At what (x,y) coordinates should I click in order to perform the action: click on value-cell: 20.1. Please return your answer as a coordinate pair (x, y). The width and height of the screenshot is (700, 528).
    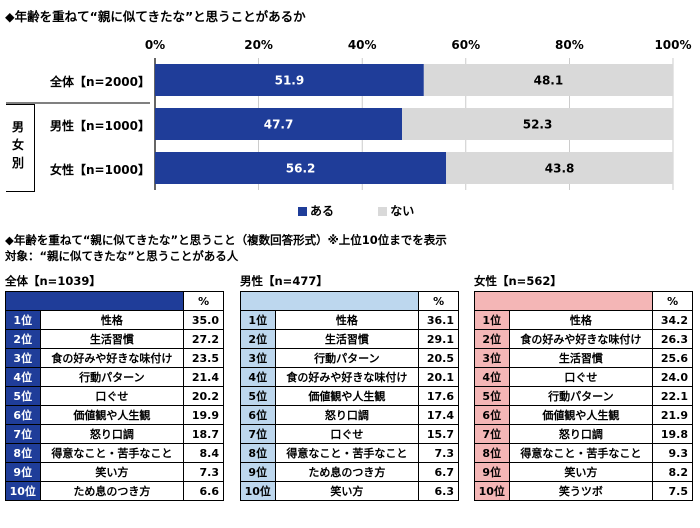
    Looking at the image, I should click on (438, 377).